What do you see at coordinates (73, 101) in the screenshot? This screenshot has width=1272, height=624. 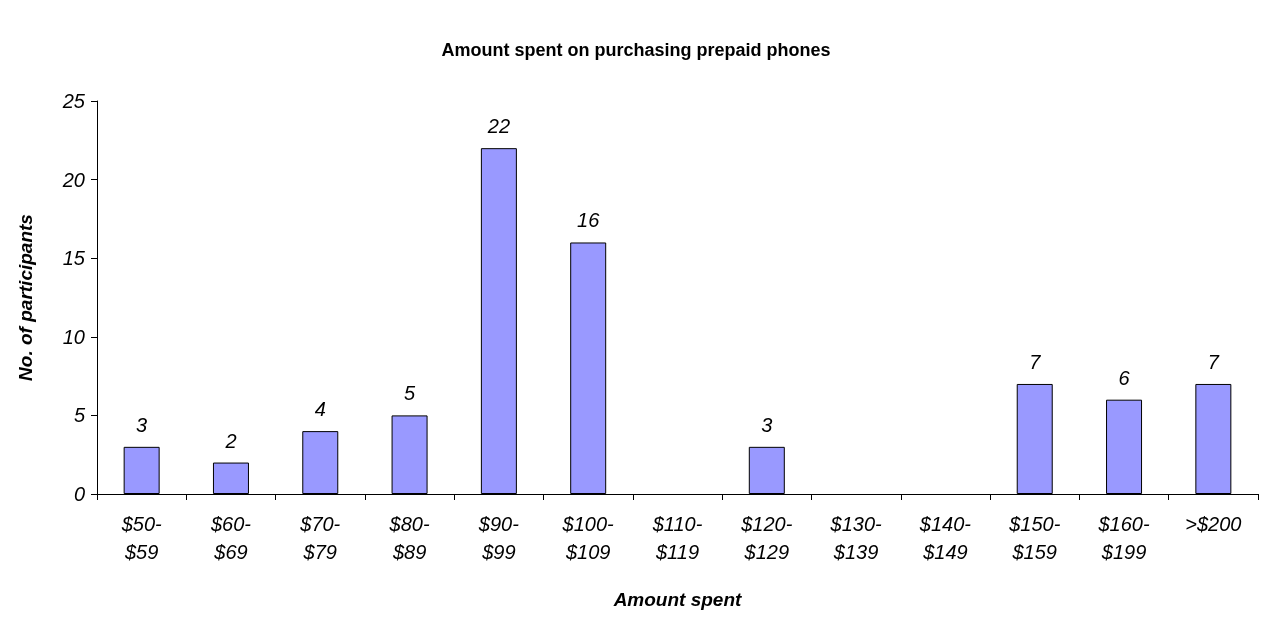 I see `y-tick-label: 25` at bounding box center [73, 101].